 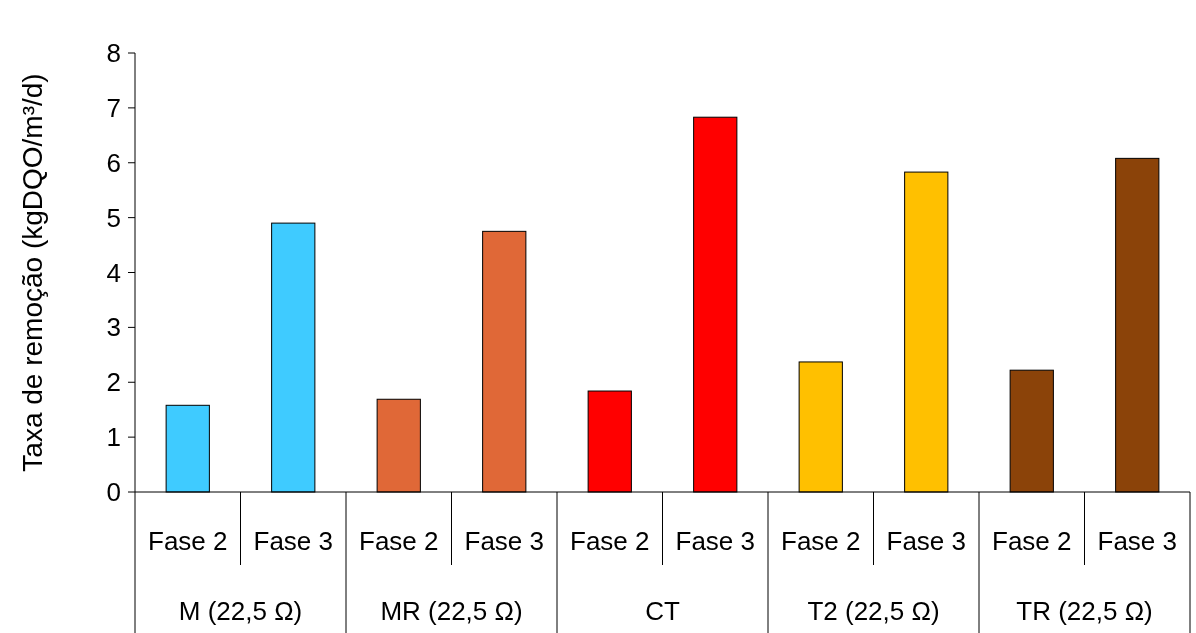 I want to click on y-tick-label: 1, so click(x=113, y=437).